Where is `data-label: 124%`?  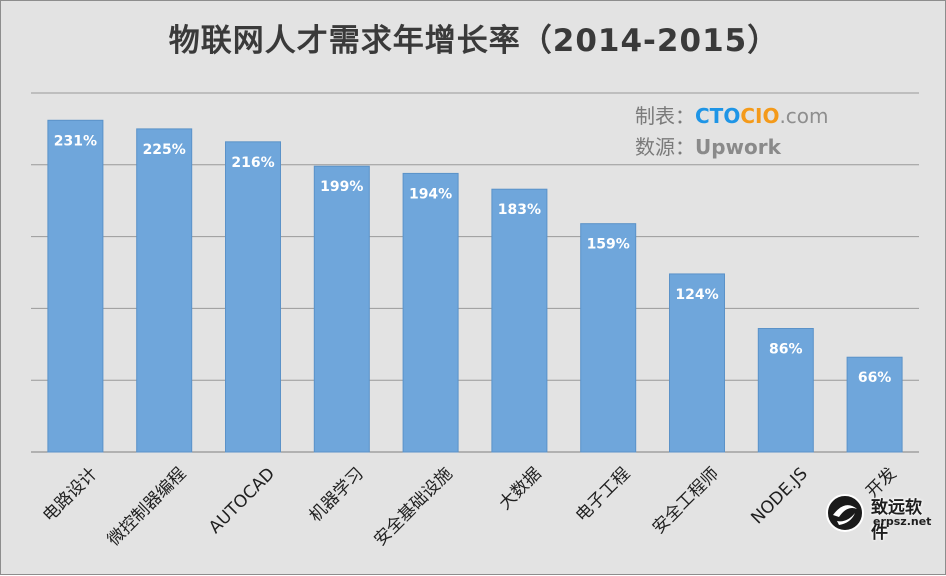 data-label: 124% is located at coordinates (696, 295).